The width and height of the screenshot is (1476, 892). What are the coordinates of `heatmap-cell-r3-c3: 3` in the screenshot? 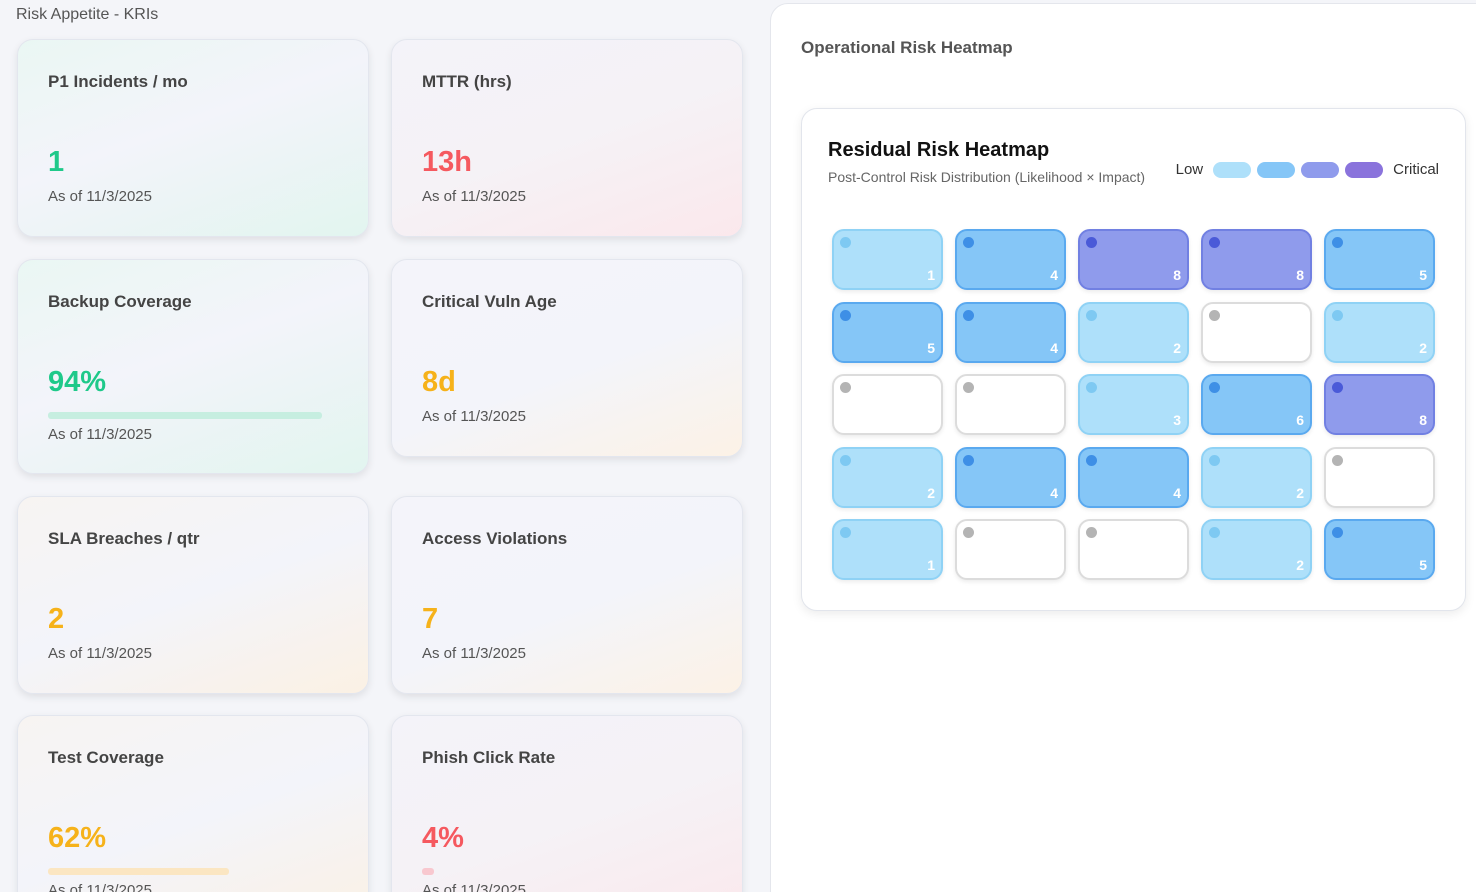 It's located at (1133, 404).